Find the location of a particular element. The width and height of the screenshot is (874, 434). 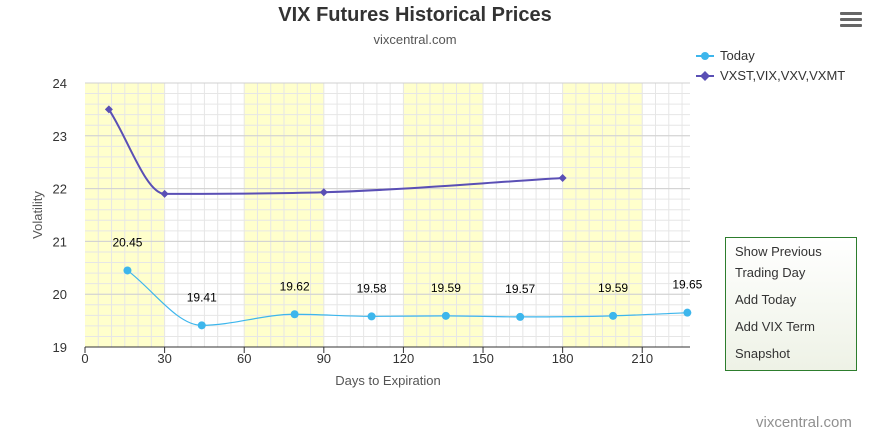

chart-legend: Today VXST,VIX,VXV,VXMT is located at coordinates (770, 66).